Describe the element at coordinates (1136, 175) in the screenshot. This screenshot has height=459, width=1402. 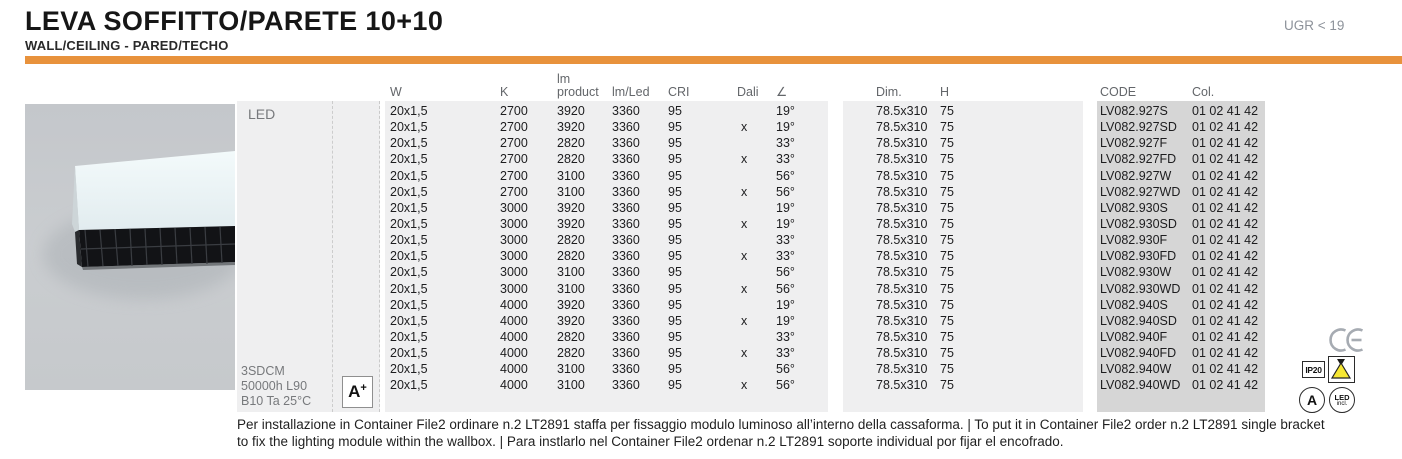
I see `cell-code: LV082.927W` at that location.